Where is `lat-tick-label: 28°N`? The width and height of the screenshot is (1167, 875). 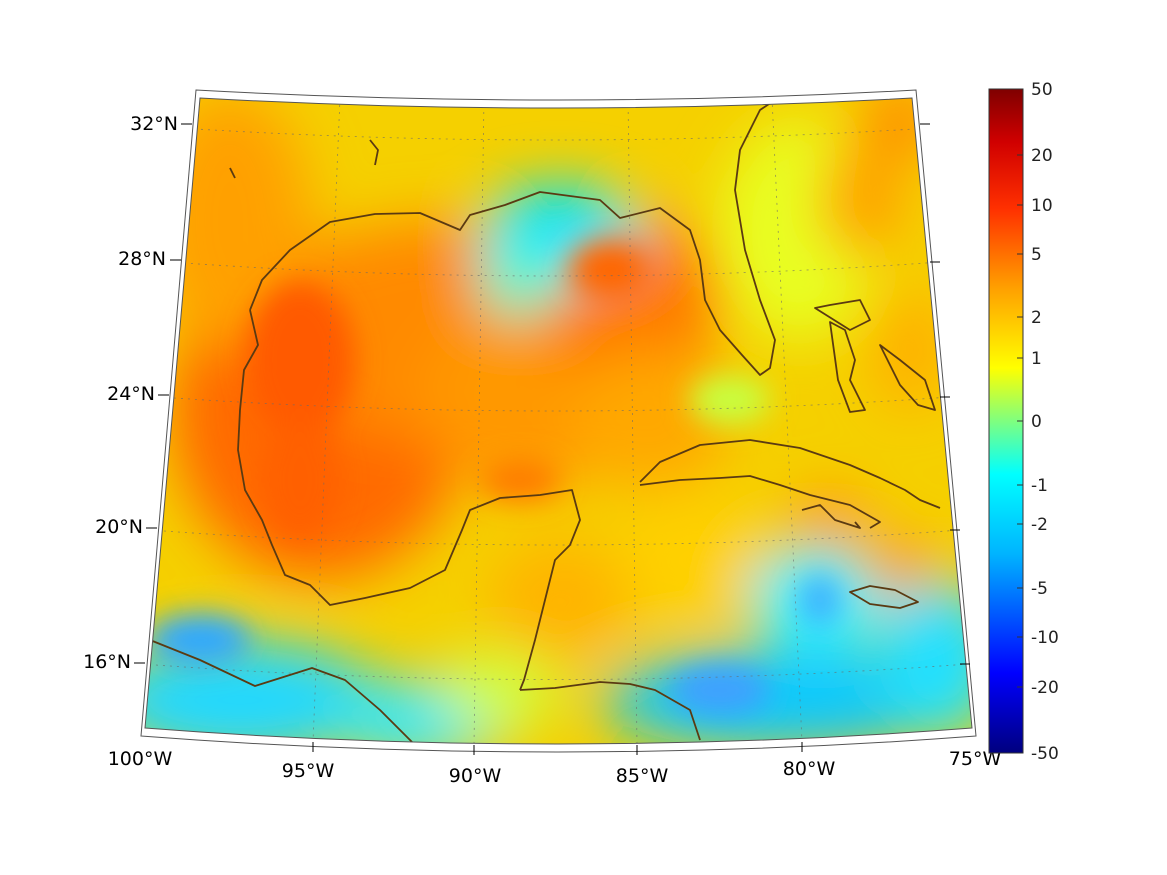 lat-tick-label: 28°N is located at coordinates (142, 259).